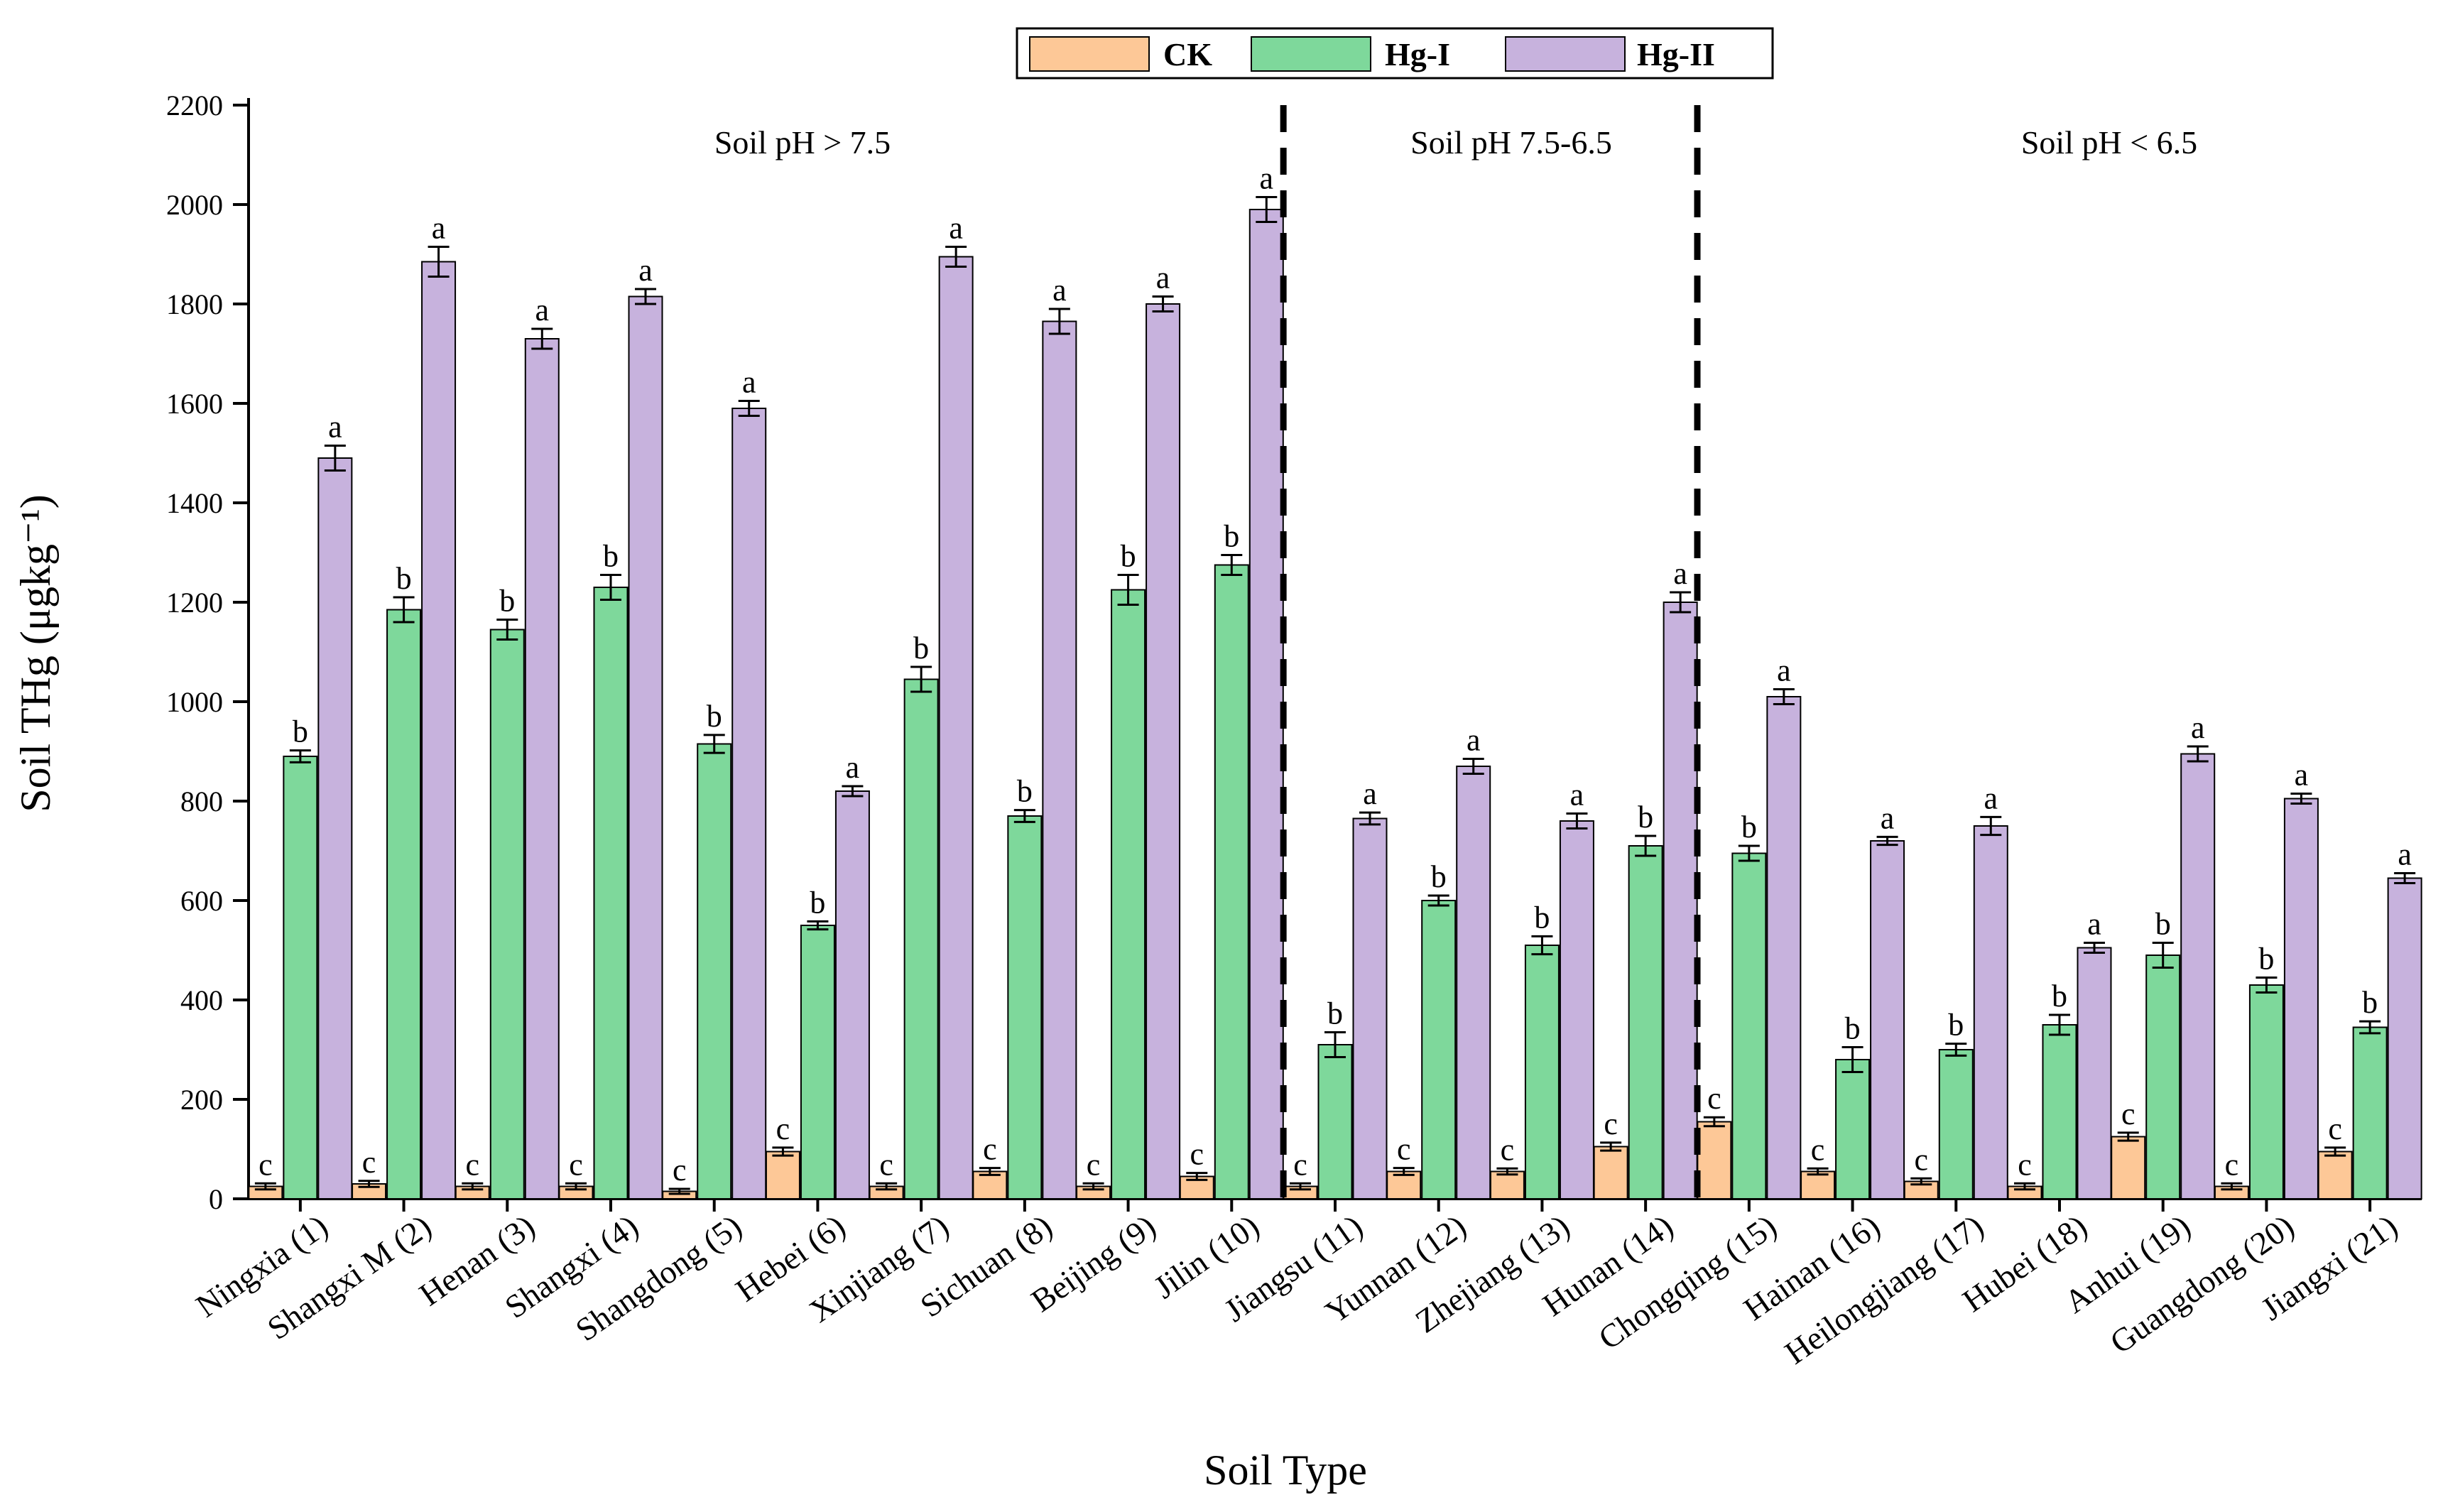 The width and height of the screenshot is (2443, 1512). What do you see at coordinates (1676, 54) in the screenshot?
I see `legend-label-hg-ii: Hg-II` at bounding box center [1676, 54].